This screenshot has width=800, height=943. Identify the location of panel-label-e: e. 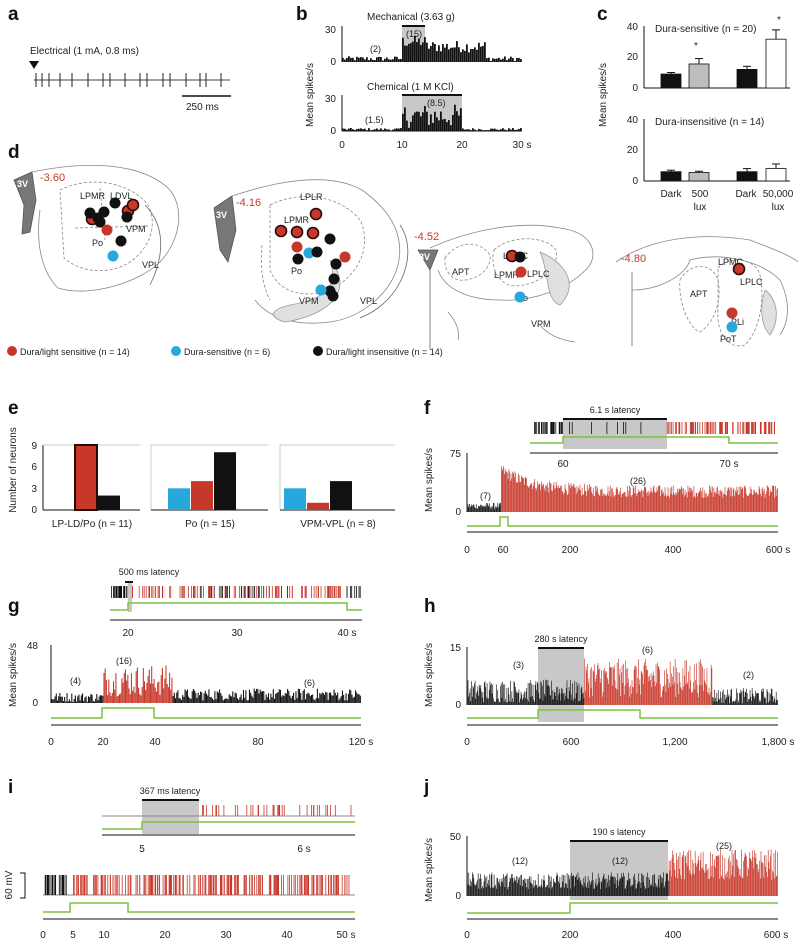
(13, 408).